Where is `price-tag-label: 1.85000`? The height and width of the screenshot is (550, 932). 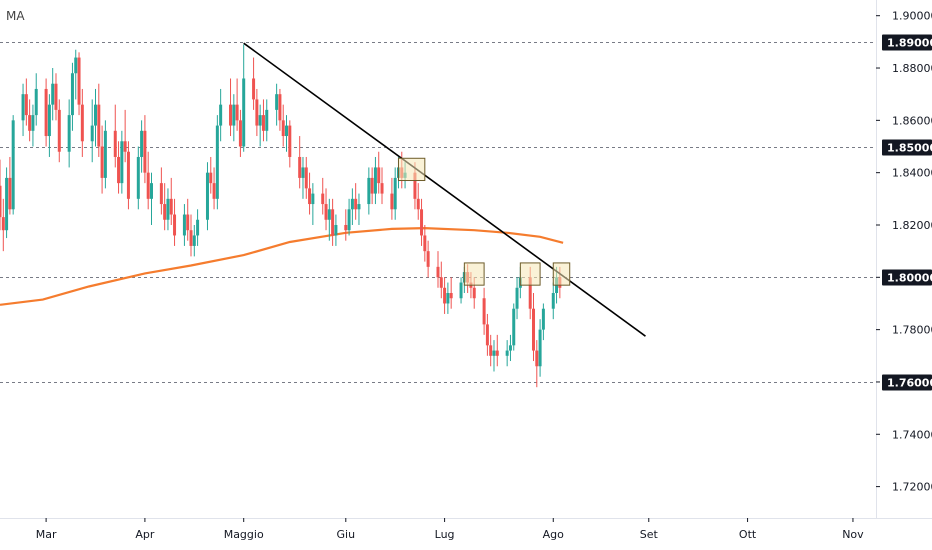 price-tag-label: 1.85000 is located at coordinates (909, 148).